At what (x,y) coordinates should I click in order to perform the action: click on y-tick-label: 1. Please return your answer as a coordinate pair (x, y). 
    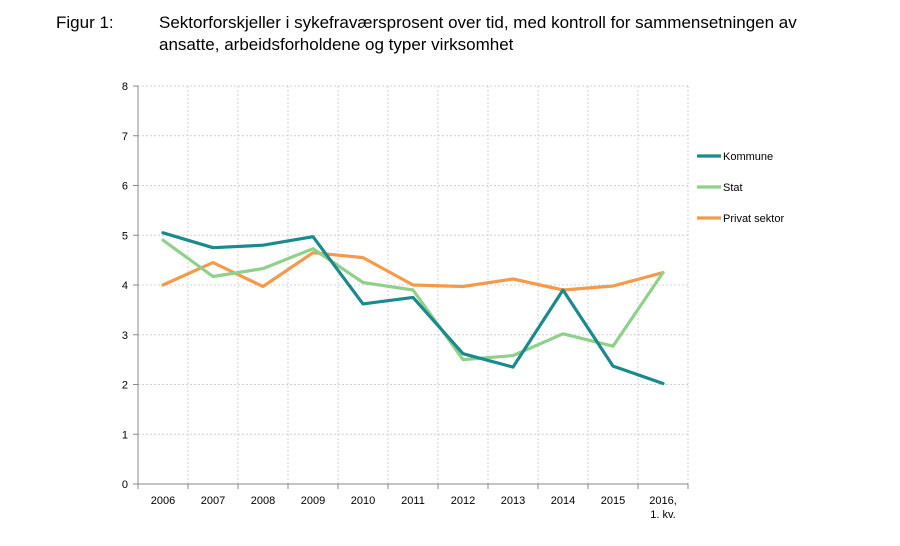
    Looking at the image, I should click on (125, 435).